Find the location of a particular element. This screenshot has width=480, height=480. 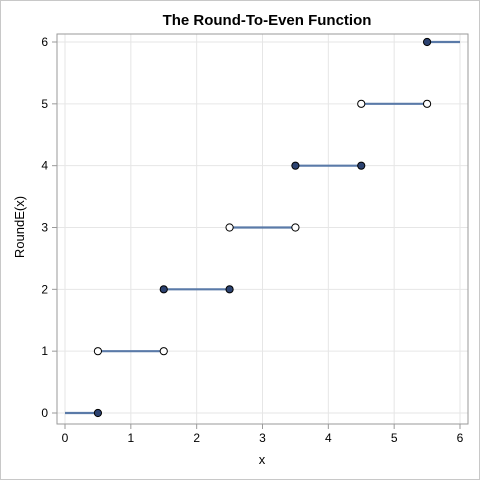

chart-title: The Round-To-Even Function is located at coordinates (267, 20).